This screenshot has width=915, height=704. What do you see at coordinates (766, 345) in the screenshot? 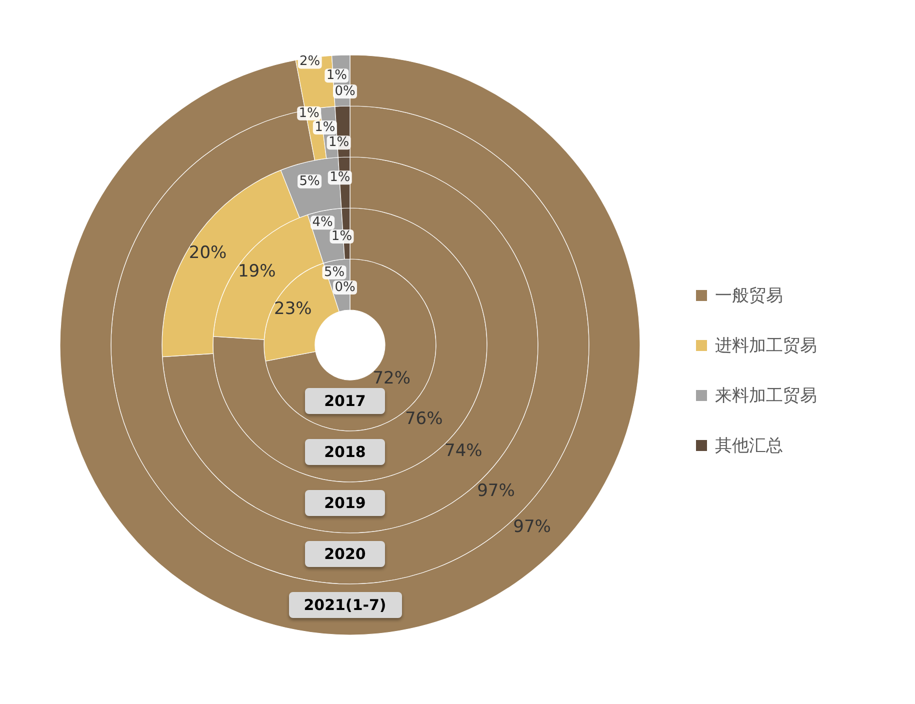
I see `legend-label: 进料加工贸易` at bounding box center [766, 345].